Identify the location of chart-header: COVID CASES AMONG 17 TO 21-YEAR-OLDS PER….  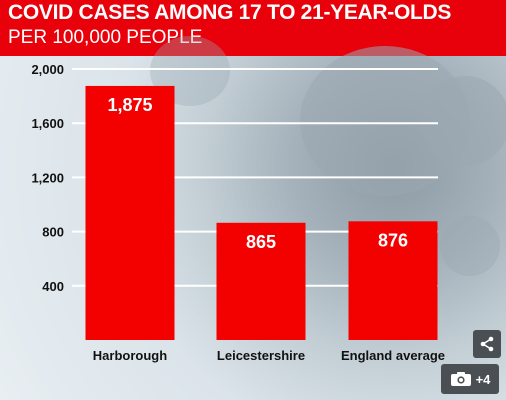
(253, 28).